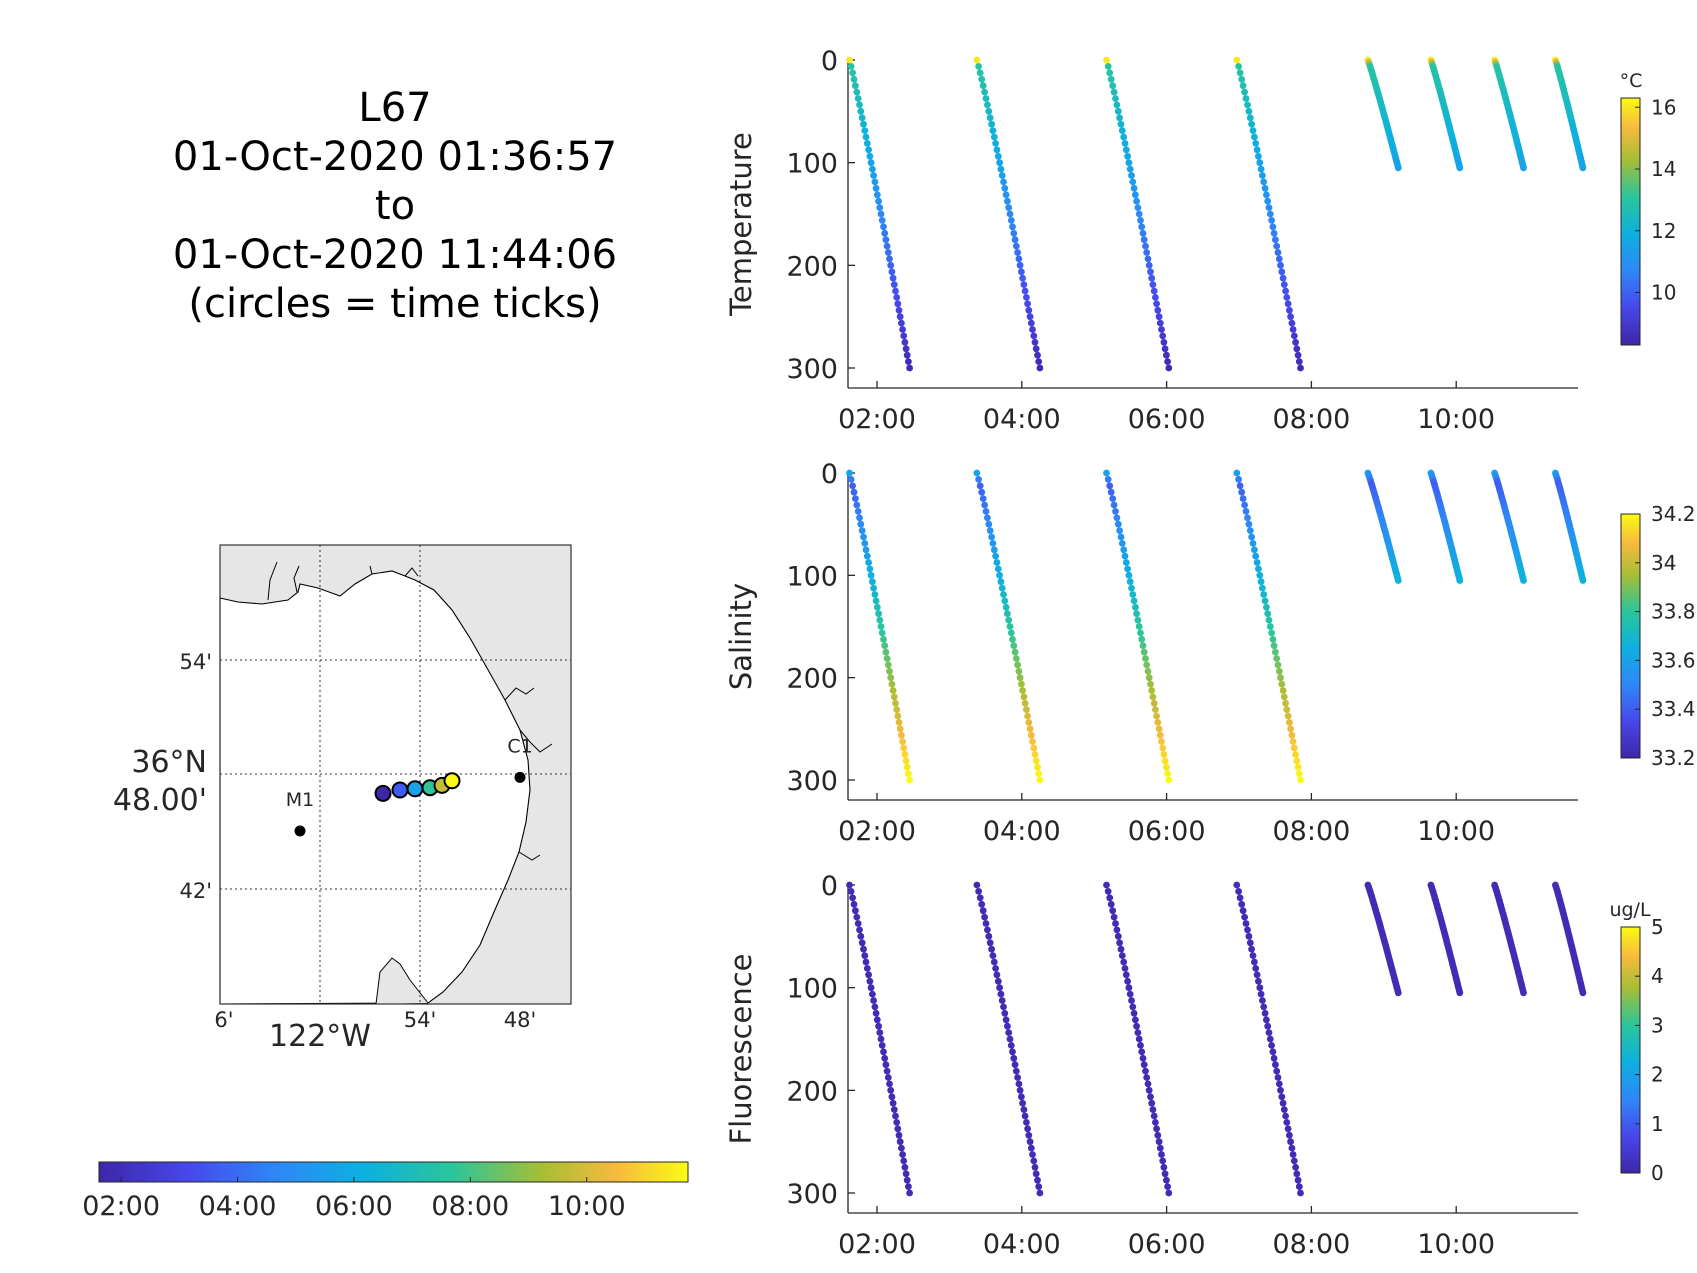 This screenshot has width=1697, height=1273. Describe the element at coordinates (375, 787) in the screenshot. I see `map-sea` at that location.